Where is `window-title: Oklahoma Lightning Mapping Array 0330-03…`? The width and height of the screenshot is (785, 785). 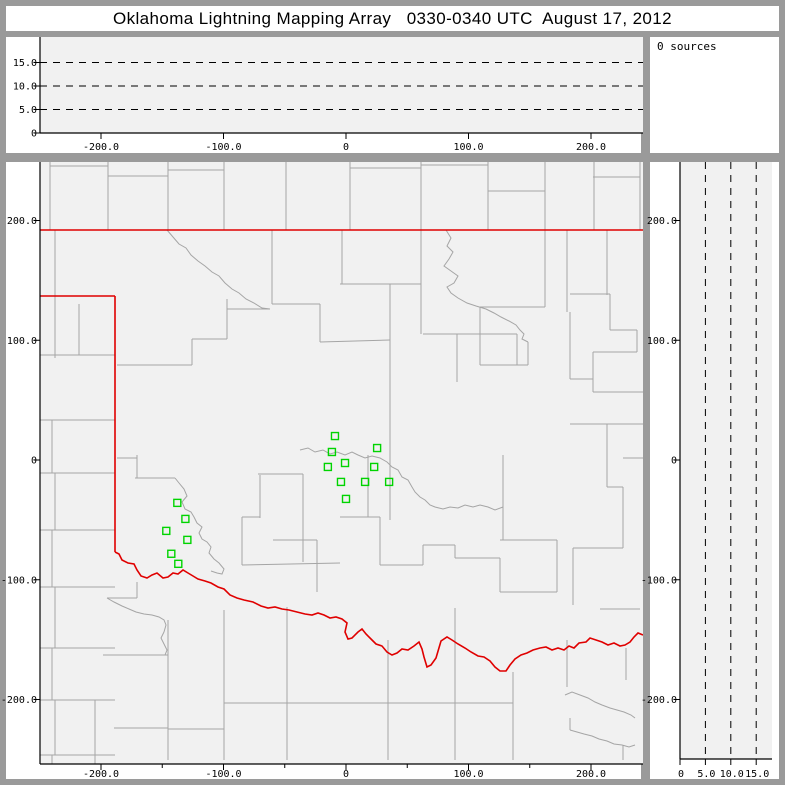
window-title: Oklahoma Lightning Mapping Array 0330-03… is located at coordinates (392, 18).